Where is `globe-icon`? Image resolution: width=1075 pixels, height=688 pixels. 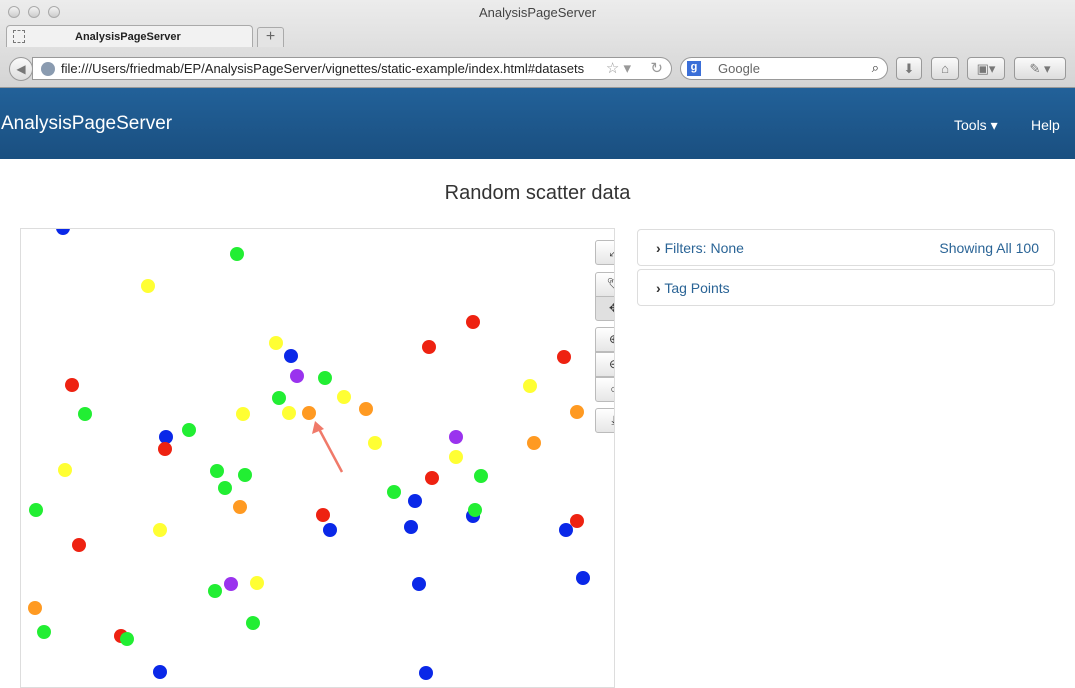 globe-icon is located at coordinates (48, 69).